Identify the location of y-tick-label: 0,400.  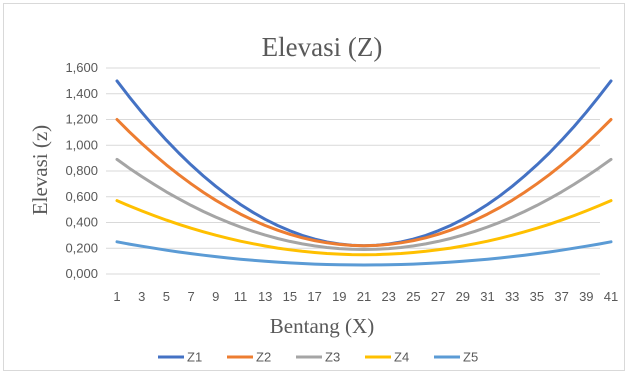
(81, 222).